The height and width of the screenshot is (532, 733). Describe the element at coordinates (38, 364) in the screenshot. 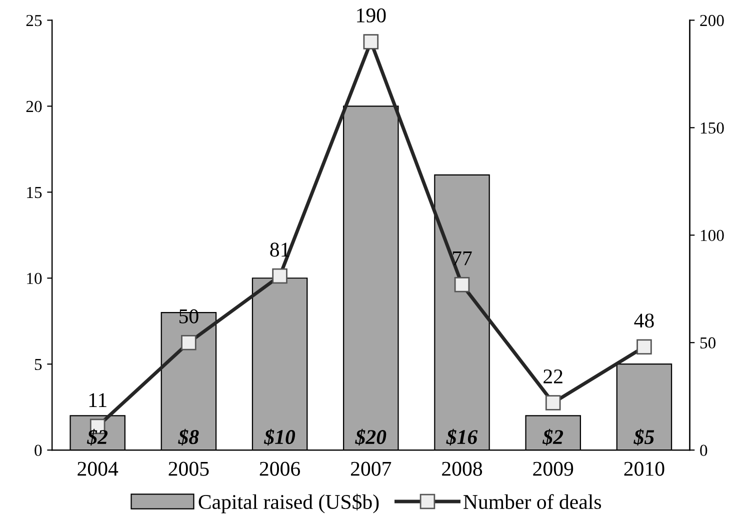

I see `y-tick-label: 5` at that location.